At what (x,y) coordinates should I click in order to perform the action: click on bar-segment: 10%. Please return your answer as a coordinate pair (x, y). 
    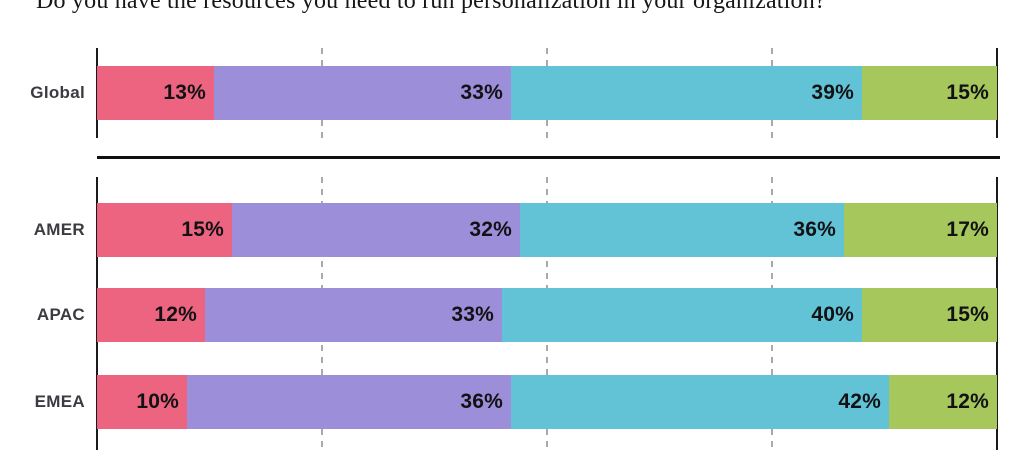
    Looking at the image, I should click on (142, 402).